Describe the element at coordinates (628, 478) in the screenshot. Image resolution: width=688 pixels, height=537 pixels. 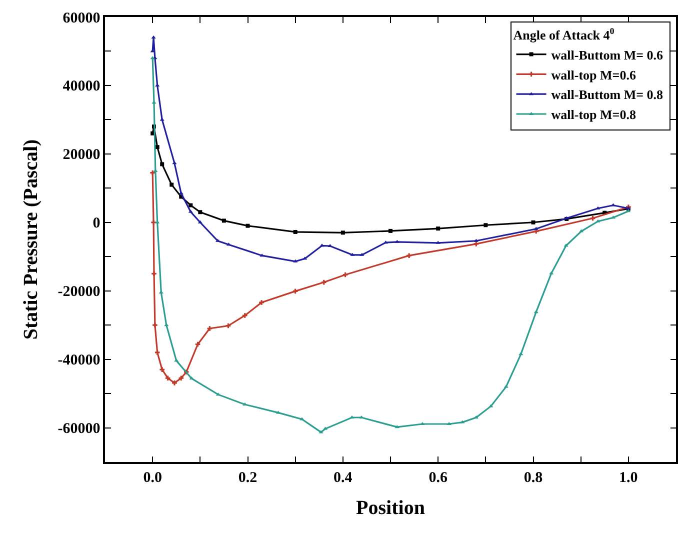
I see `x-tick-label: 1.0` at that location.